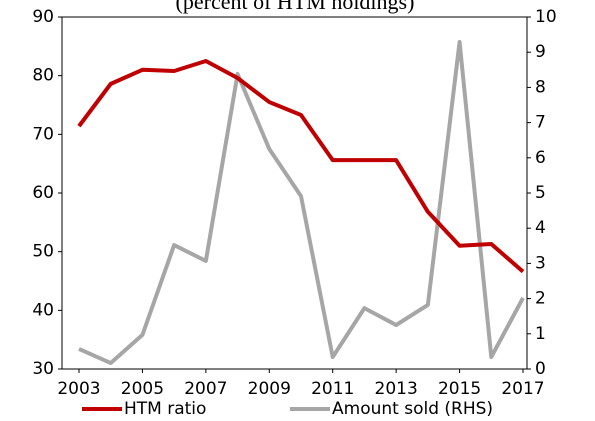  Describe the element at coordinates (540, 299) in the screenshot. I see `y2-tick-label: 2` at that location.